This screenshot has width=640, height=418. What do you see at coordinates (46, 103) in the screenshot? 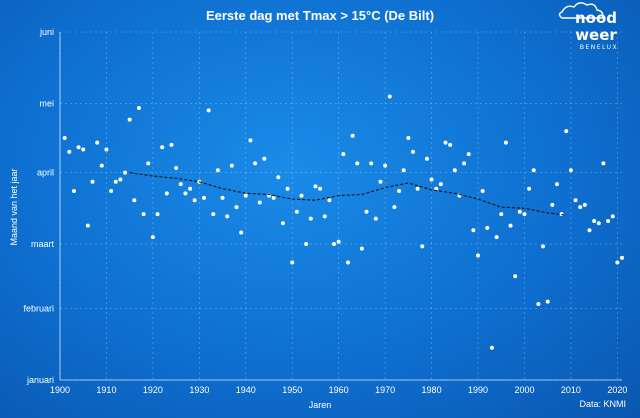
I see `y-tick-label: mei` at bounding box center [46, 103].